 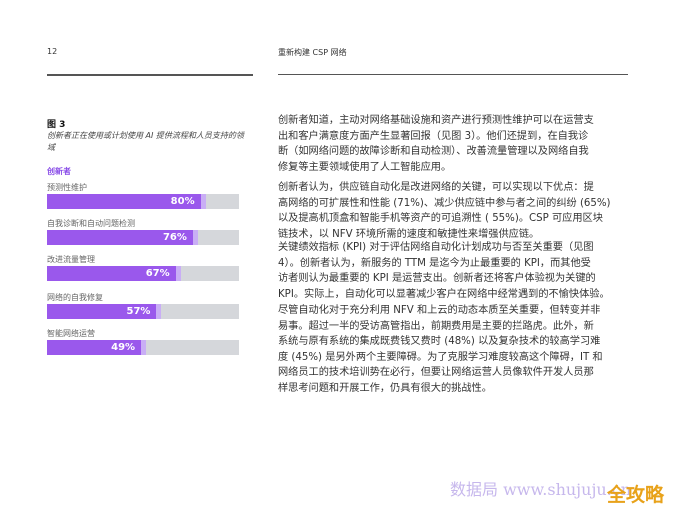 What do you see at coordinates (453, 74) in the screenshot?
I see `header-rule-right` at bounding box center [453, 74].